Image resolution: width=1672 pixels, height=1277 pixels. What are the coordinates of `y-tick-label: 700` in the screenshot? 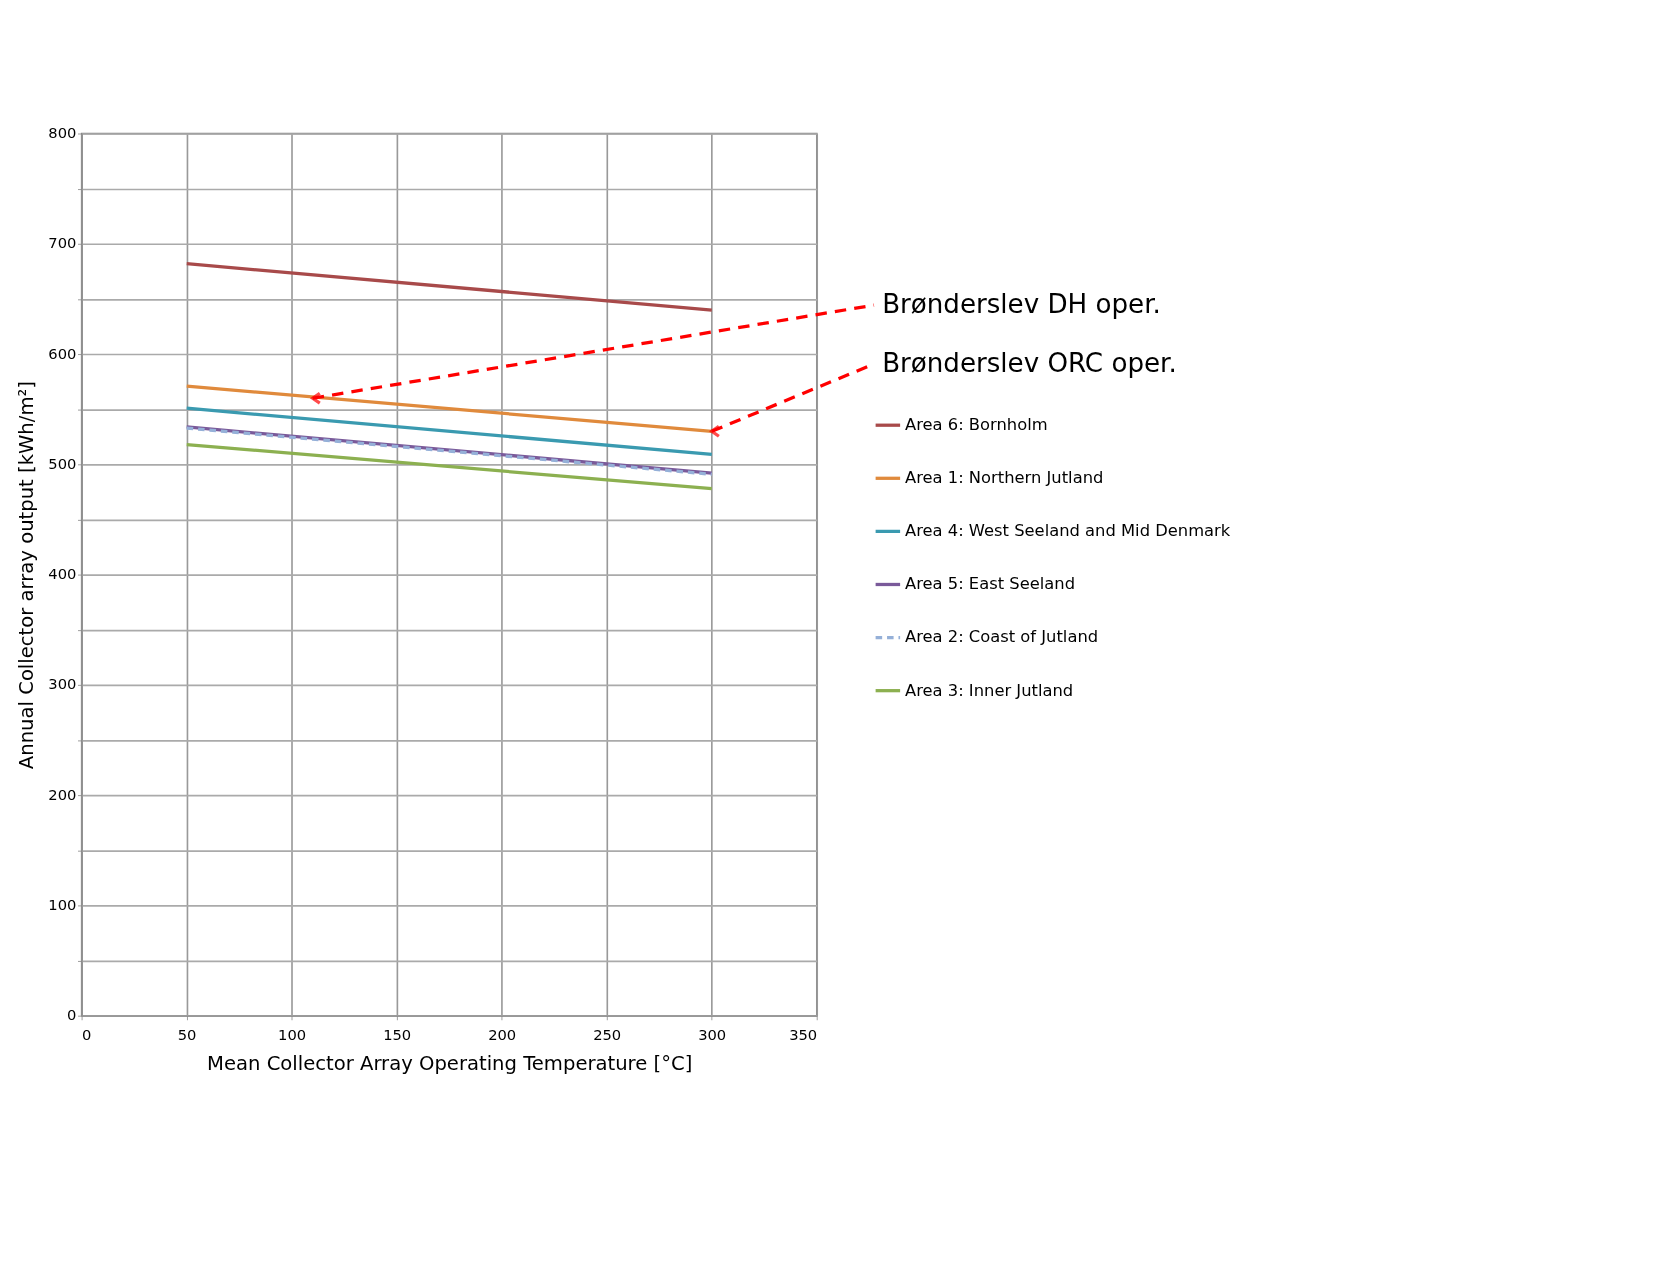 It's located at (62, 243).